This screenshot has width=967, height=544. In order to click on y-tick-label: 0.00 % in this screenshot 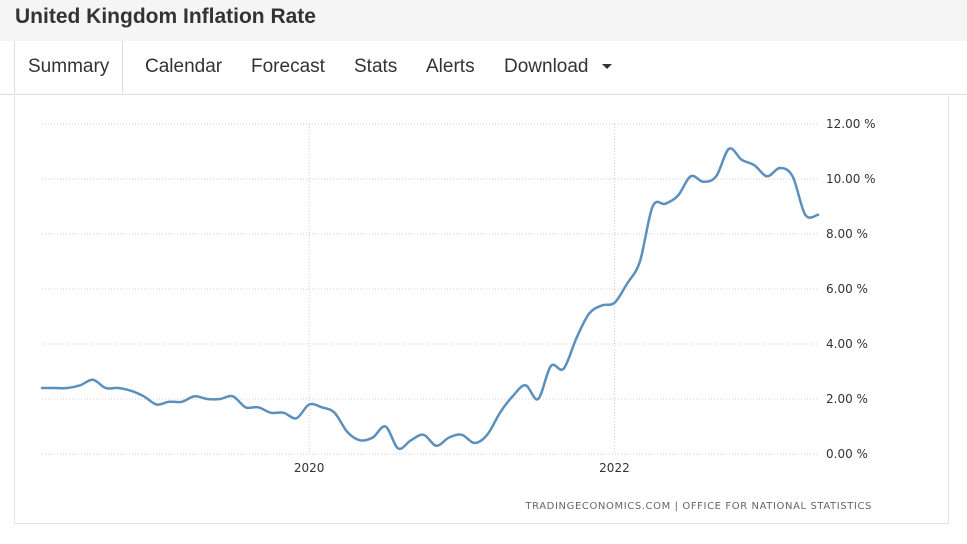, I will do `click(847, 454)`.